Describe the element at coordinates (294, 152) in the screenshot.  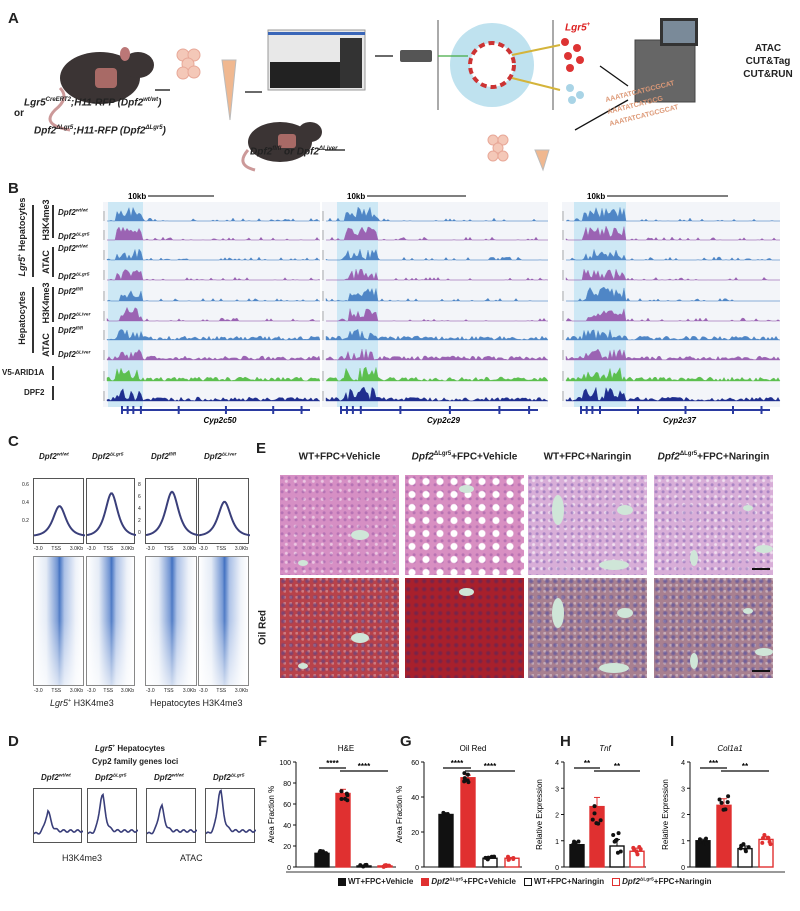
I see `genotype-3: Dpf2fl/fl or Dpf2ΔLiver` at that location.